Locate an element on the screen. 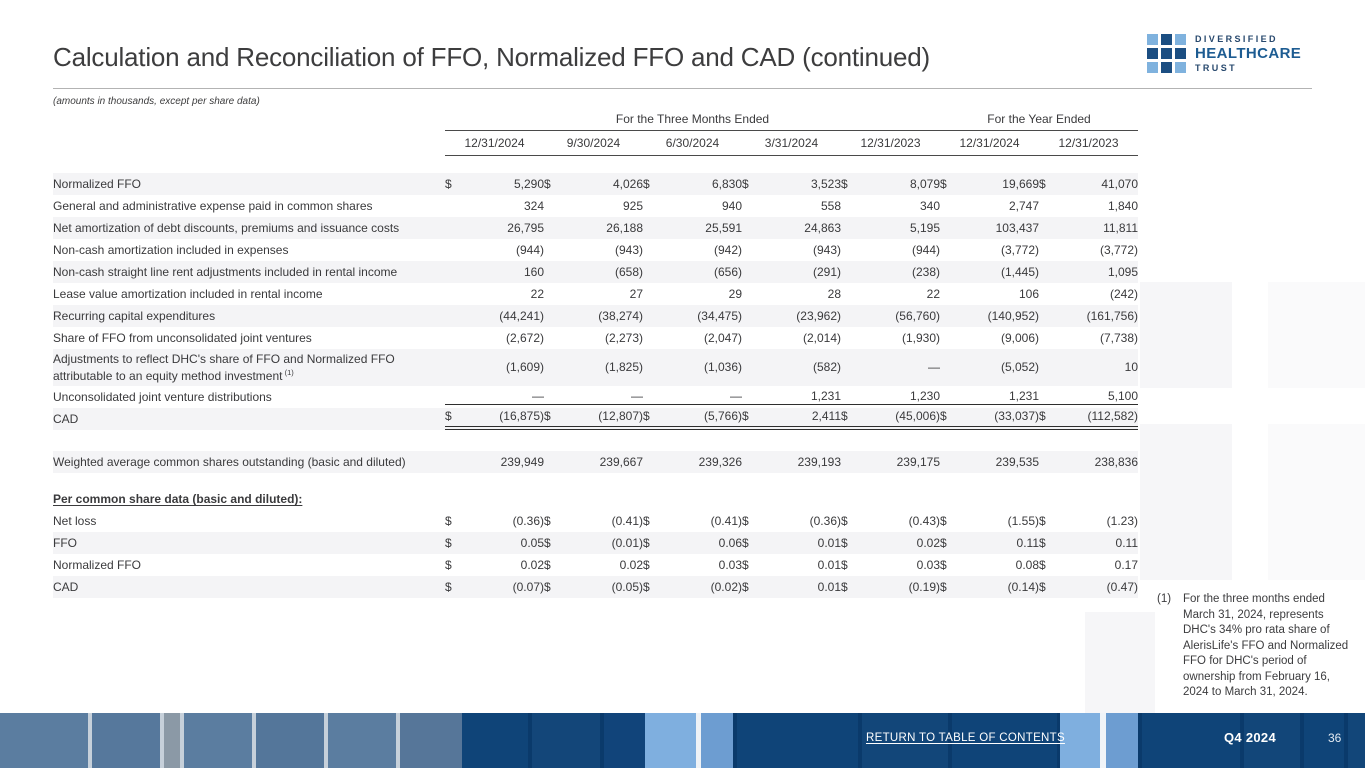 This screenshot has height=768, width=1365. value-cell-inner: $ (0.41) is located at coordinates (593, 521).